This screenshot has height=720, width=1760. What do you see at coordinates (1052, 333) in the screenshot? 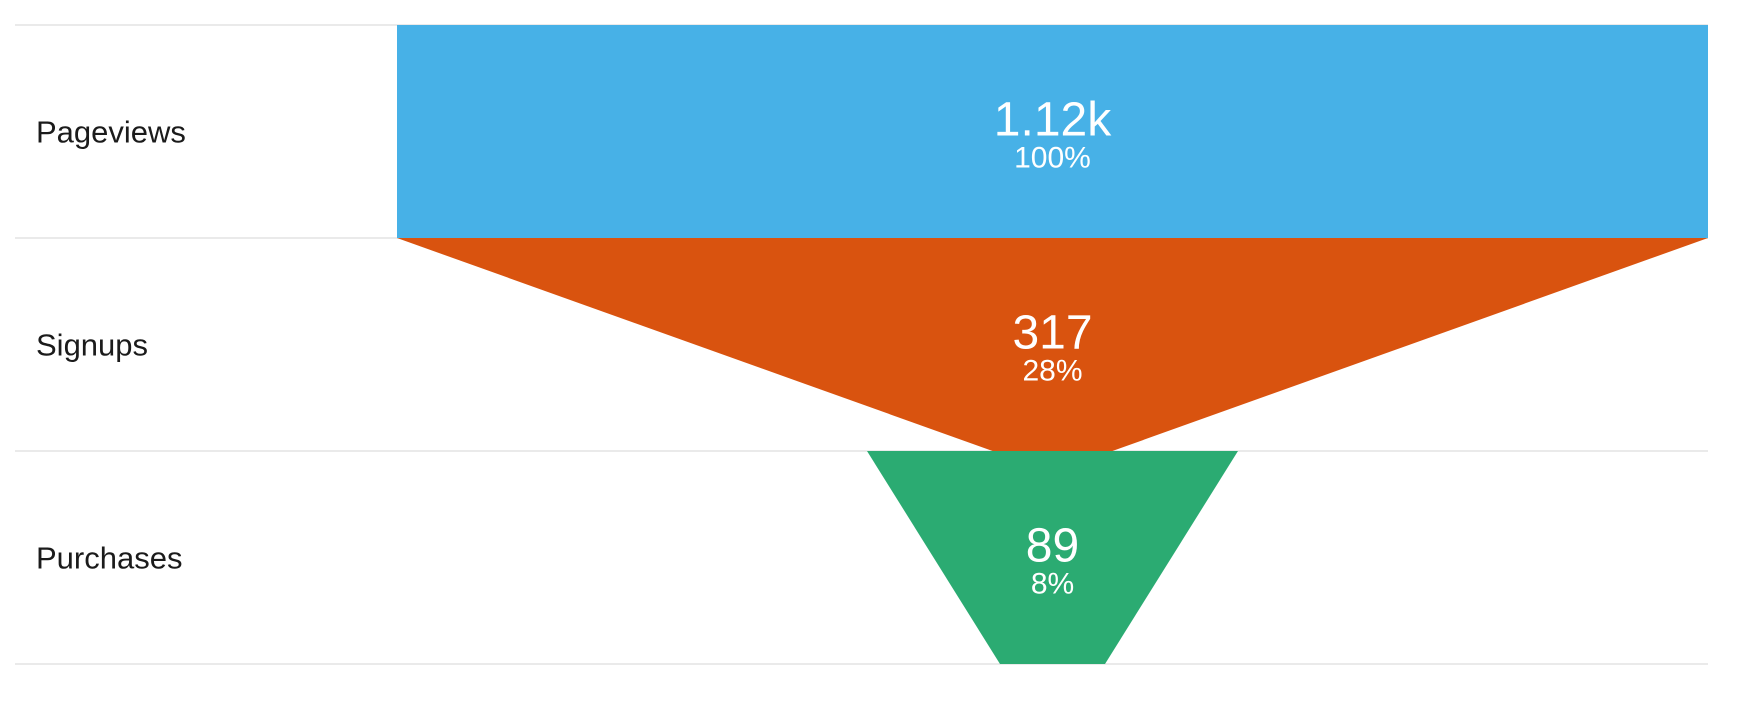
I see `value-label-signups: 317` at bounding box center [1052, 333].